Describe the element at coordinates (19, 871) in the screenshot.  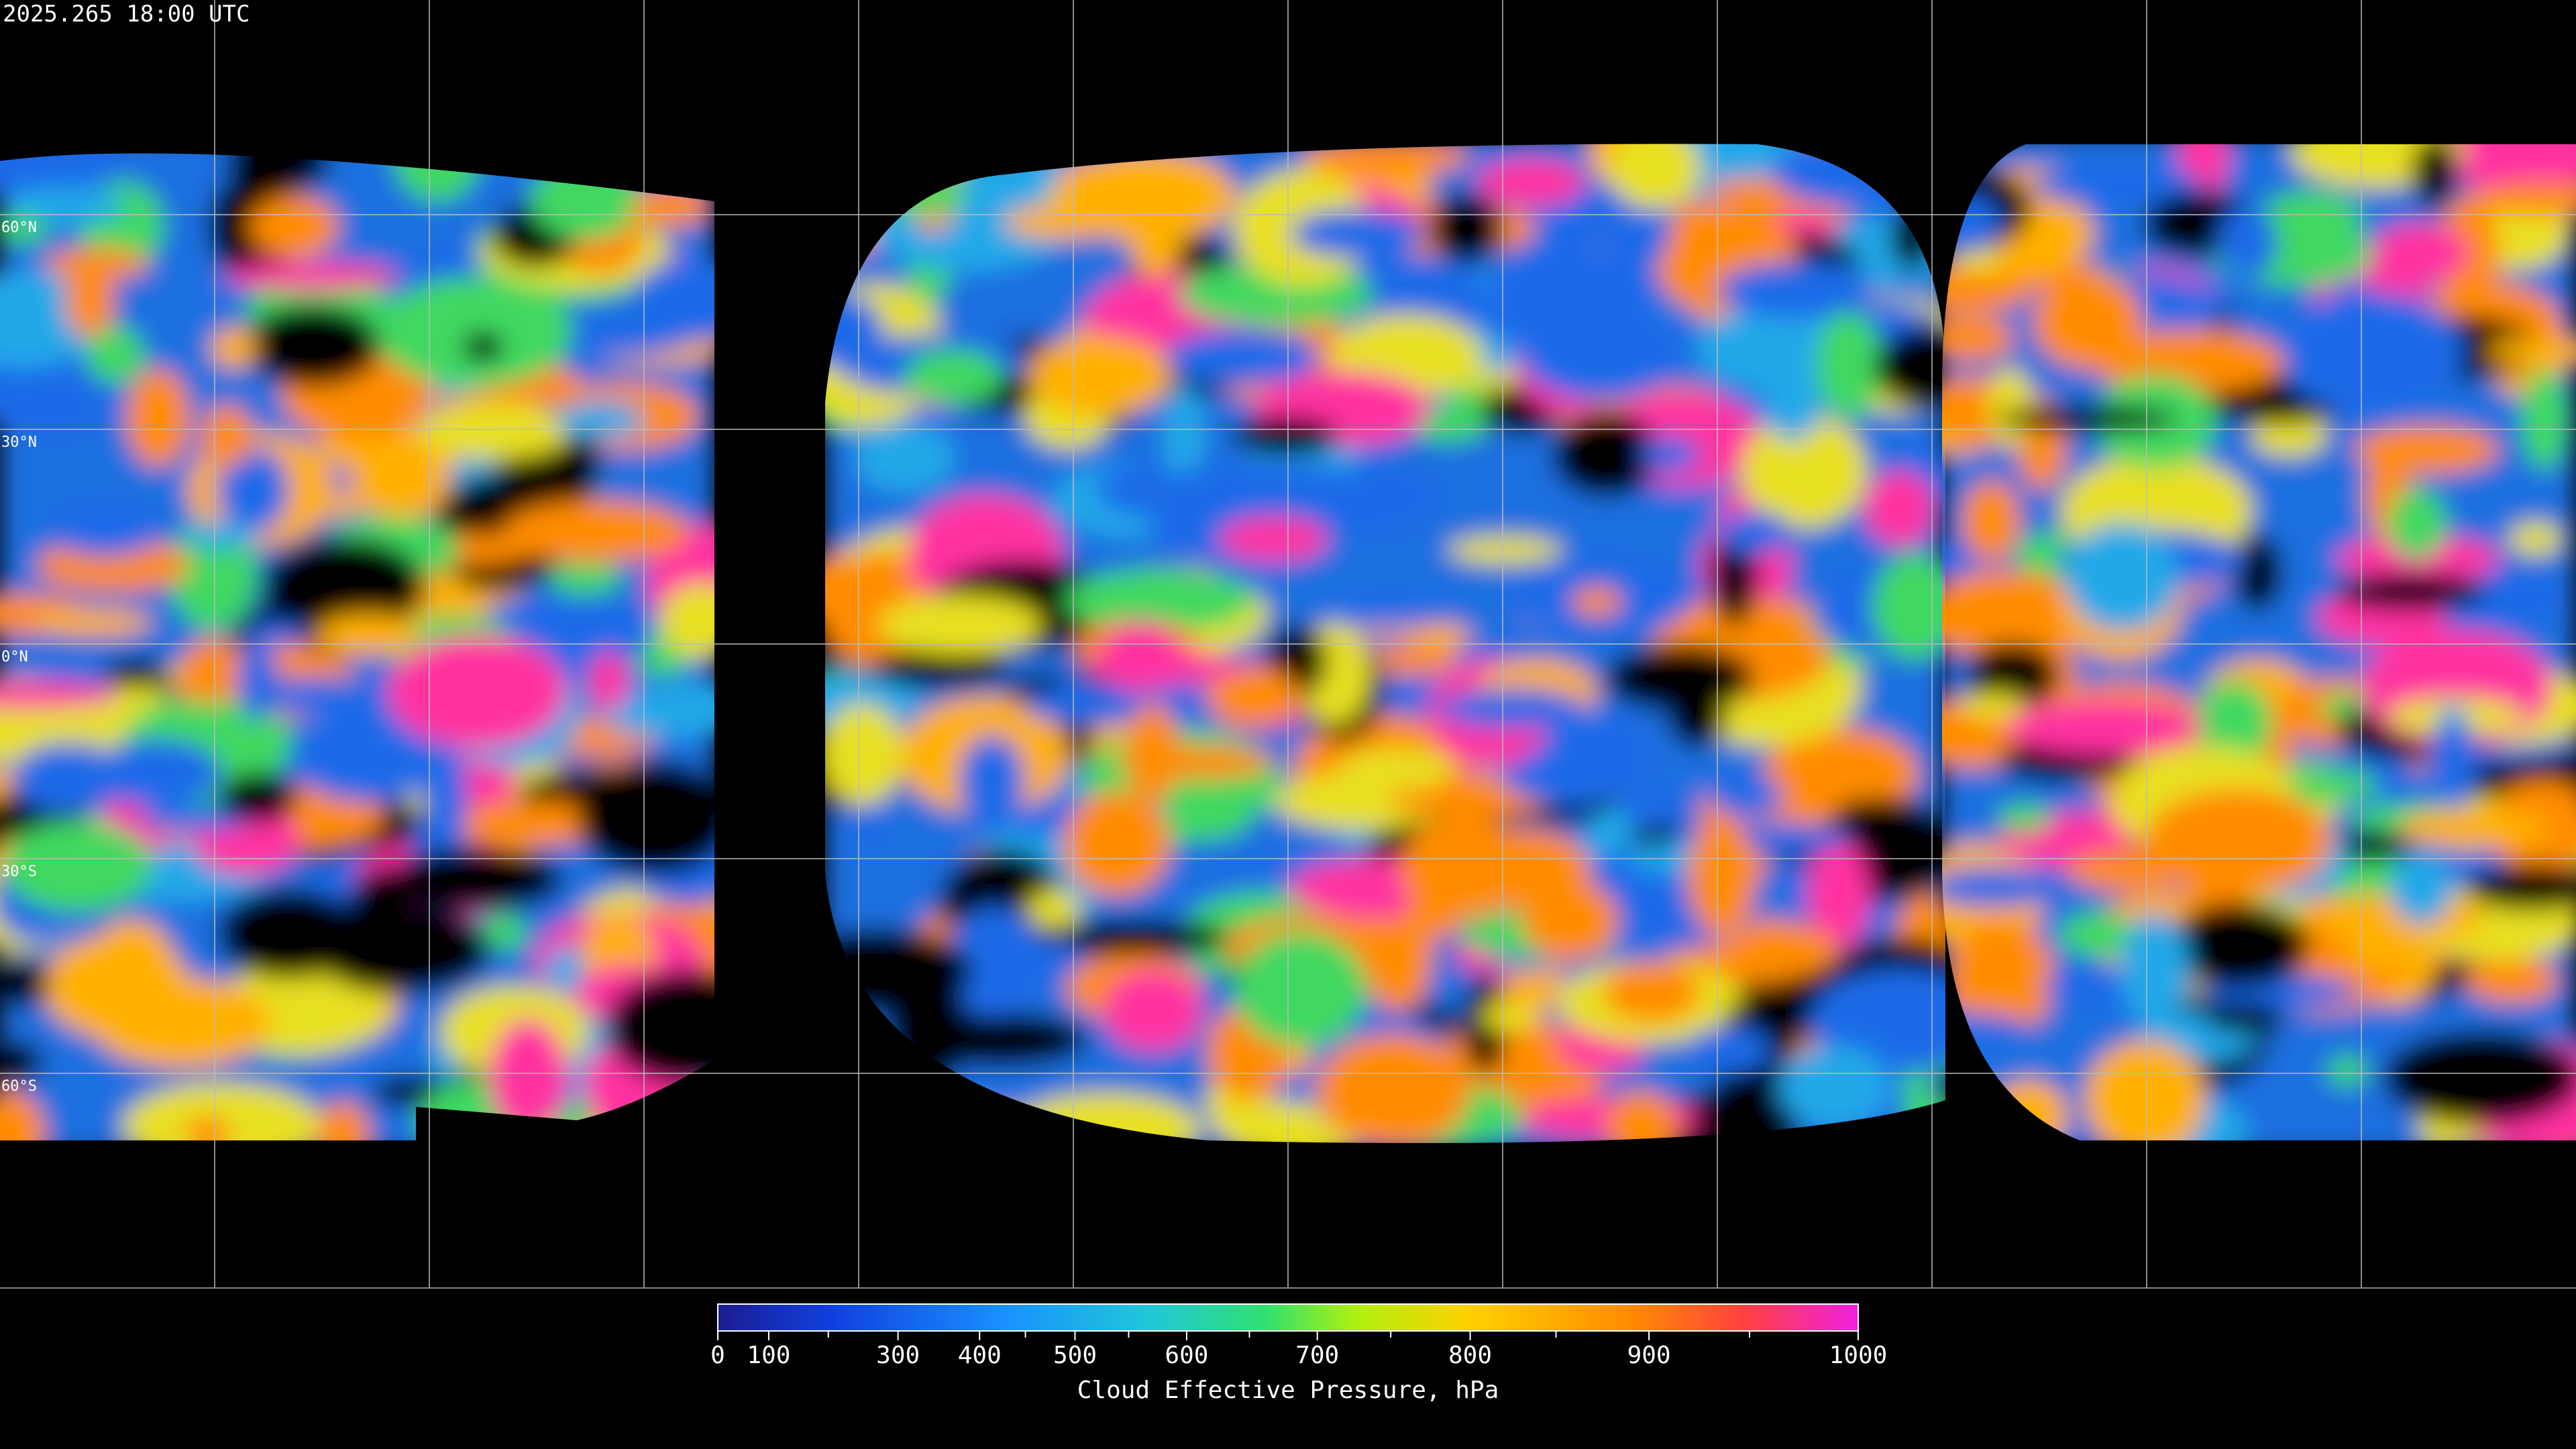
I see `latitude-label: 30°S` at that location.